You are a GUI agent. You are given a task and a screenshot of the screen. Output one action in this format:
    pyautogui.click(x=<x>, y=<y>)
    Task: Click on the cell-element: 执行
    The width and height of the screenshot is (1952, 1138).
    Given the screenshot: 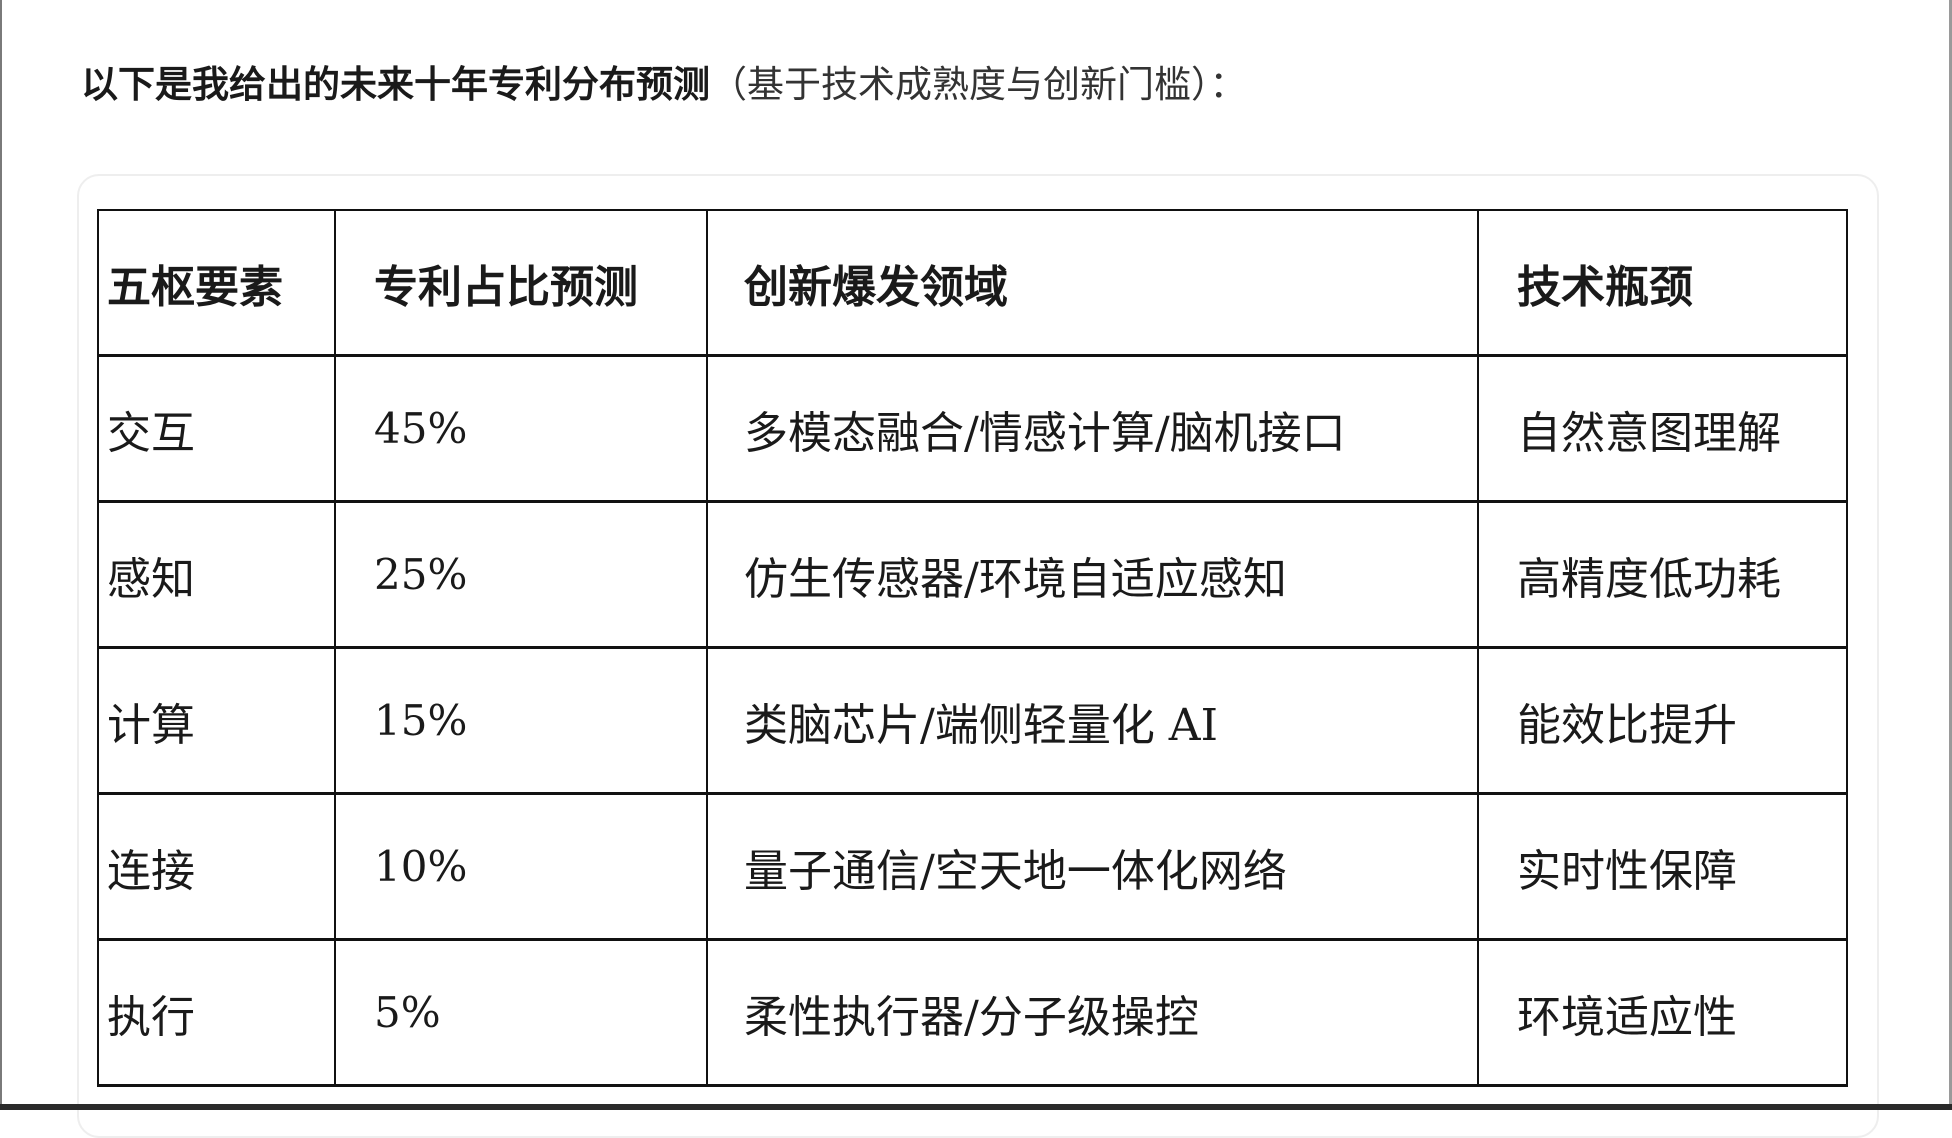 What is the action you would take?
    pyautogui.click(x=216, y=1012)
    